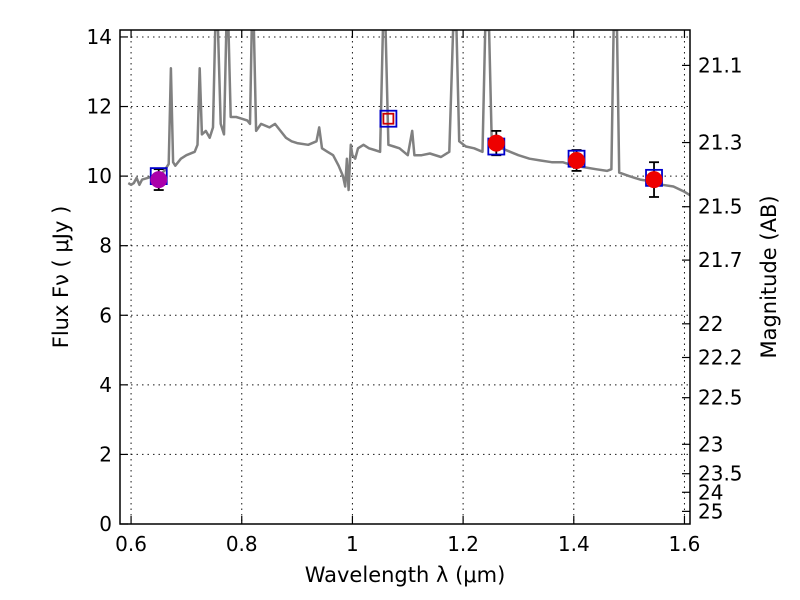 The image size is (800, 600). Describe the element at coordinates (720, 357) in the screenshot. I see `y2-tick-label-5: 22.2` at that location.